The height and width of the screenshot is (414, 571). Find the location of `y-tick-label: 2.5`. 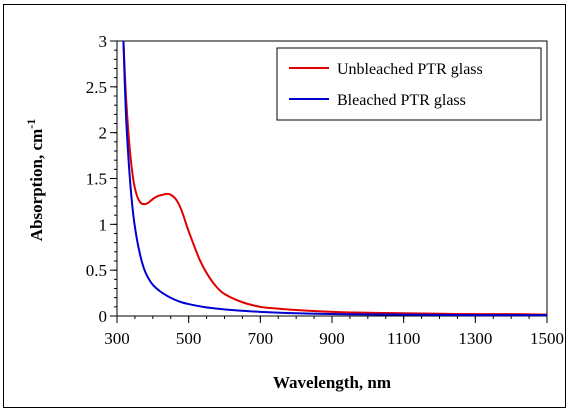

y-tick-label: 2.5 is located at coordinates (96, 87).